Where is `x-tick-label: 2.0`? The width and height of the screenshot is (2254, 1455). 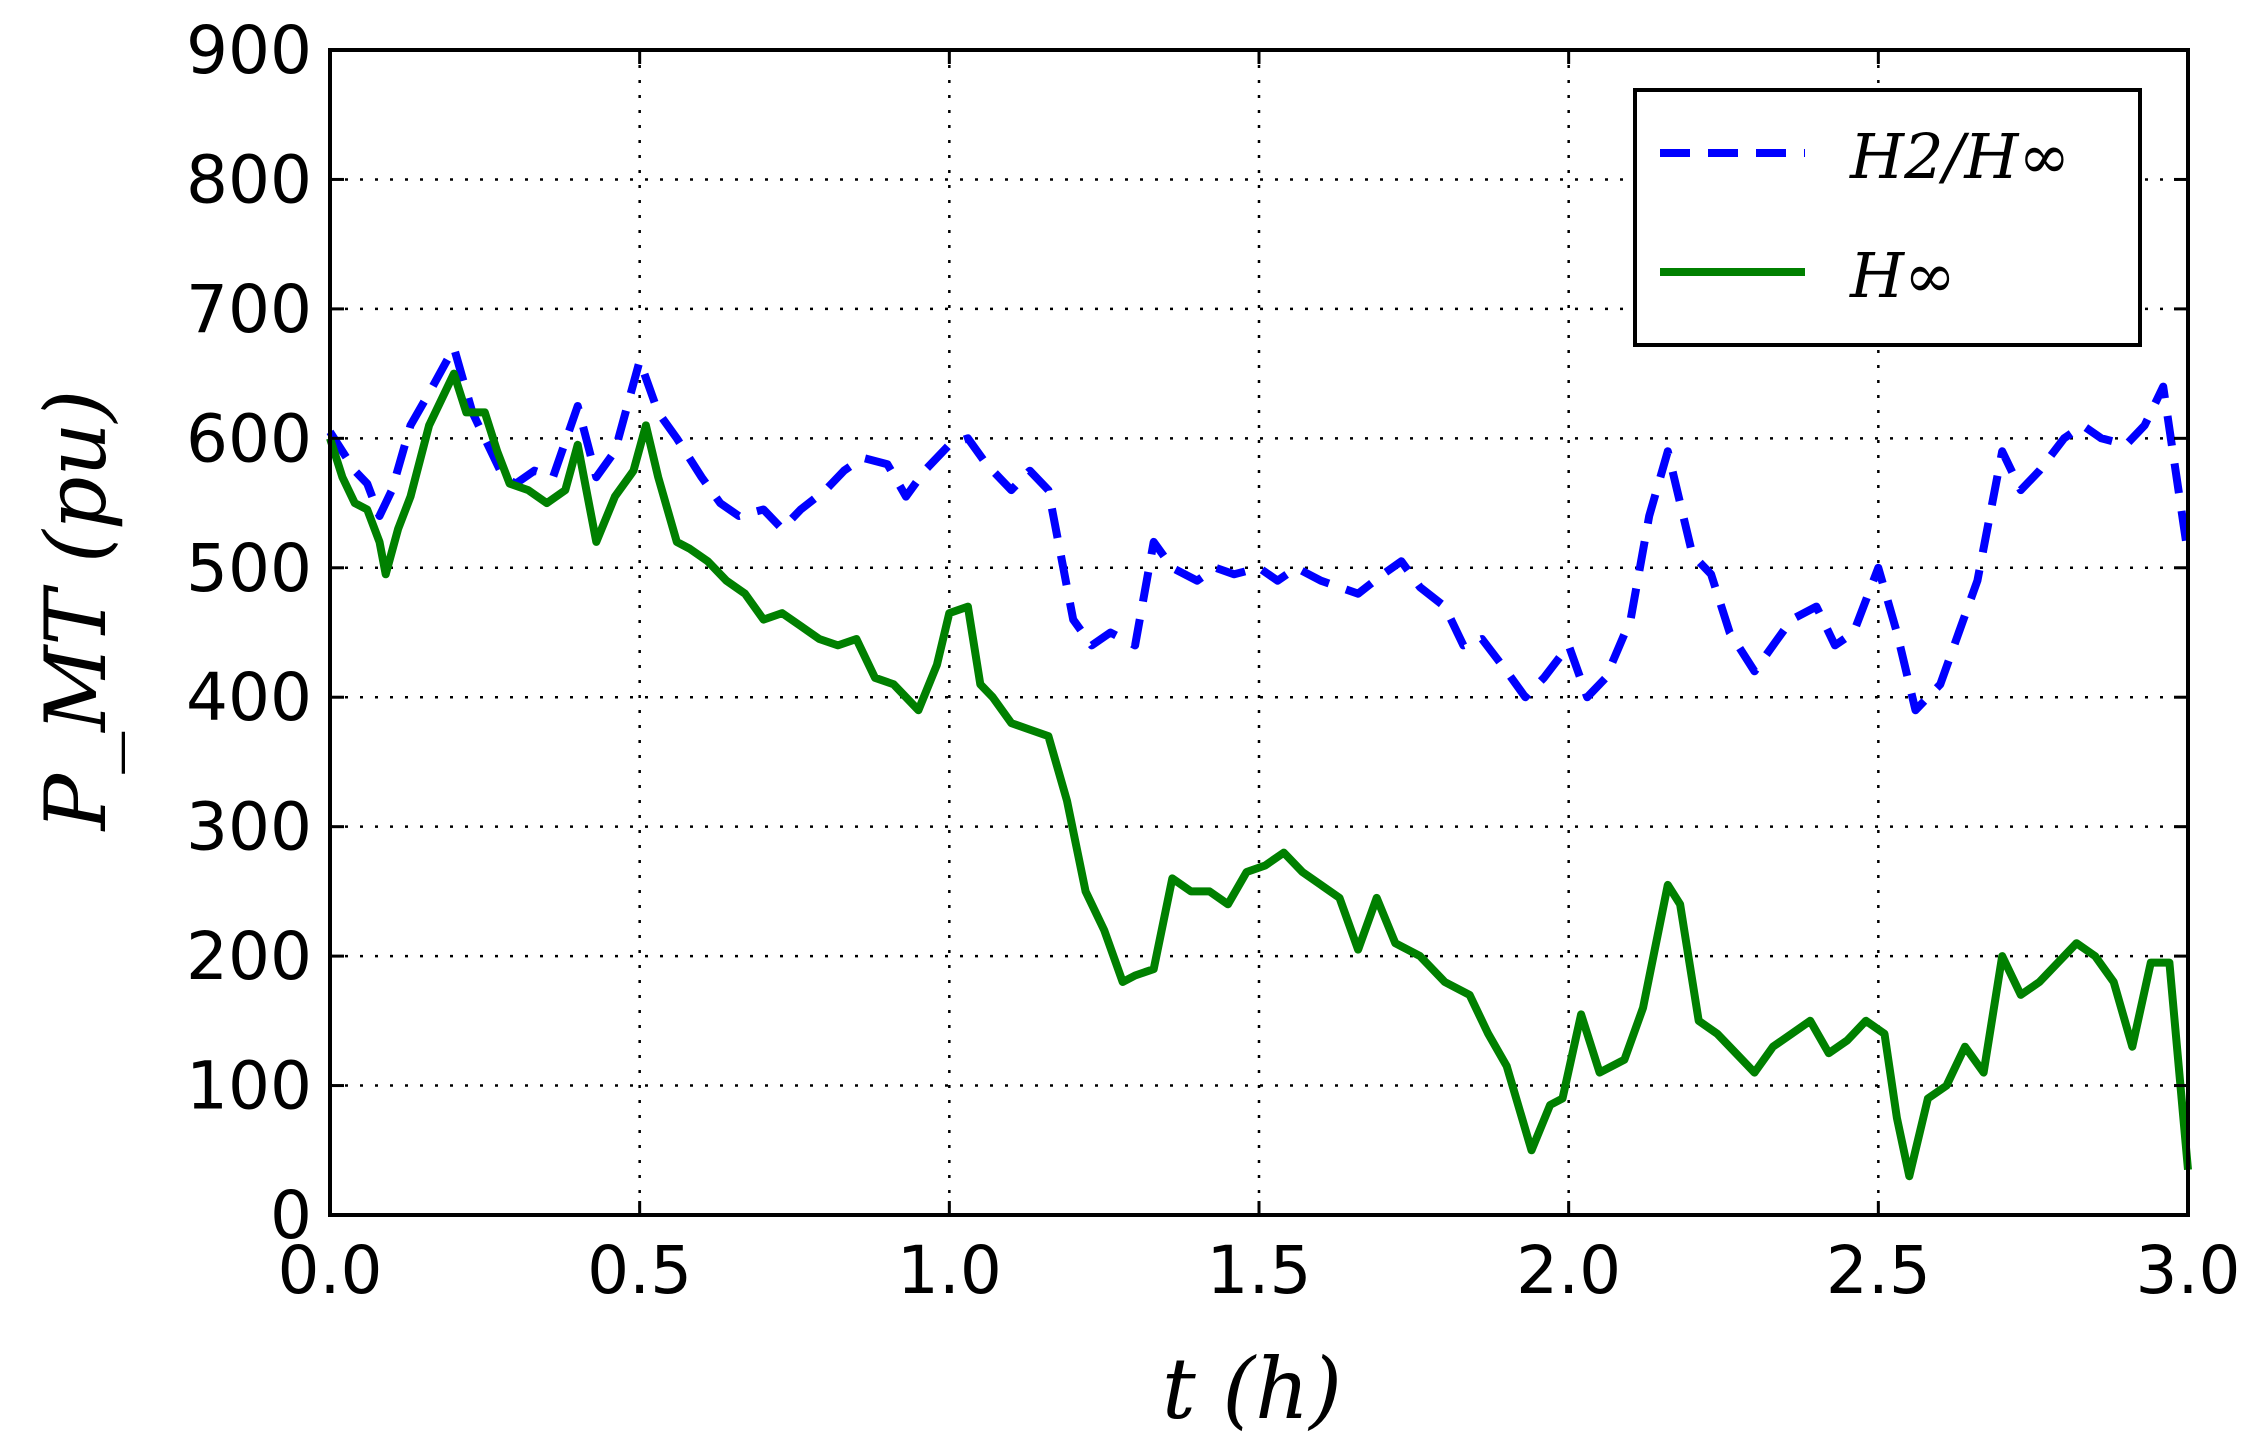 x-tick-label: 2.0 is located at coordinates (1568, 1270).